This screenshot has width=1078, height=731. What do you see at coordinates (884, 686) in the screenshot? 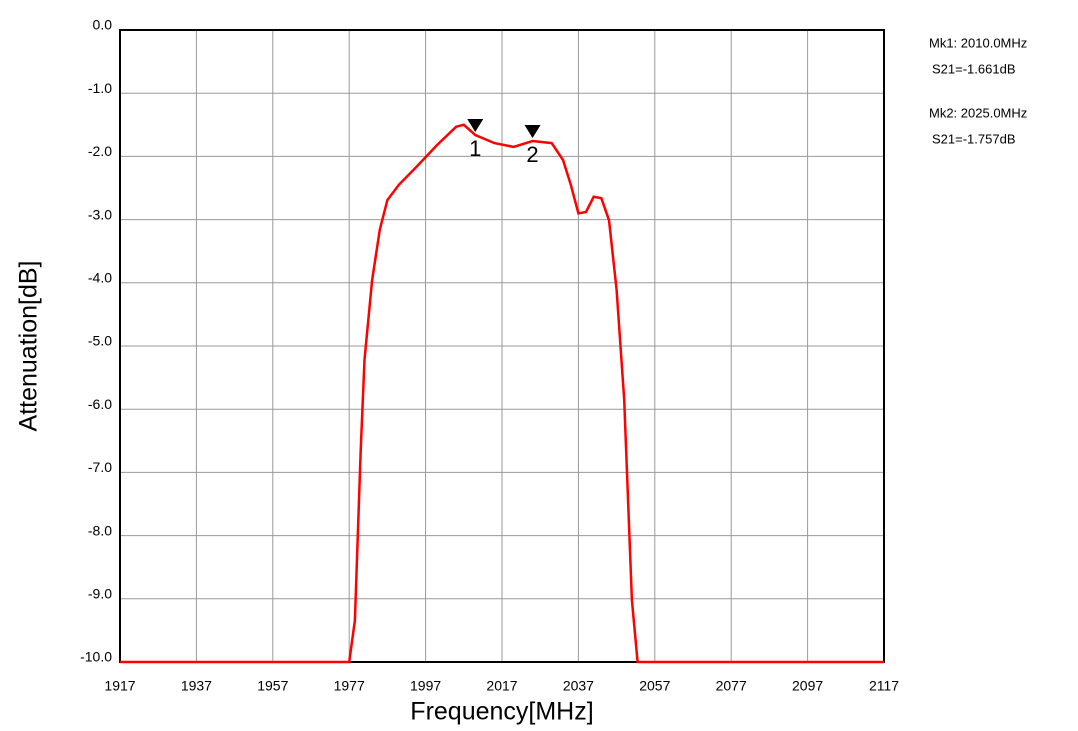
I see `x-tick-label: 2117` at bounding box center [884, 686].